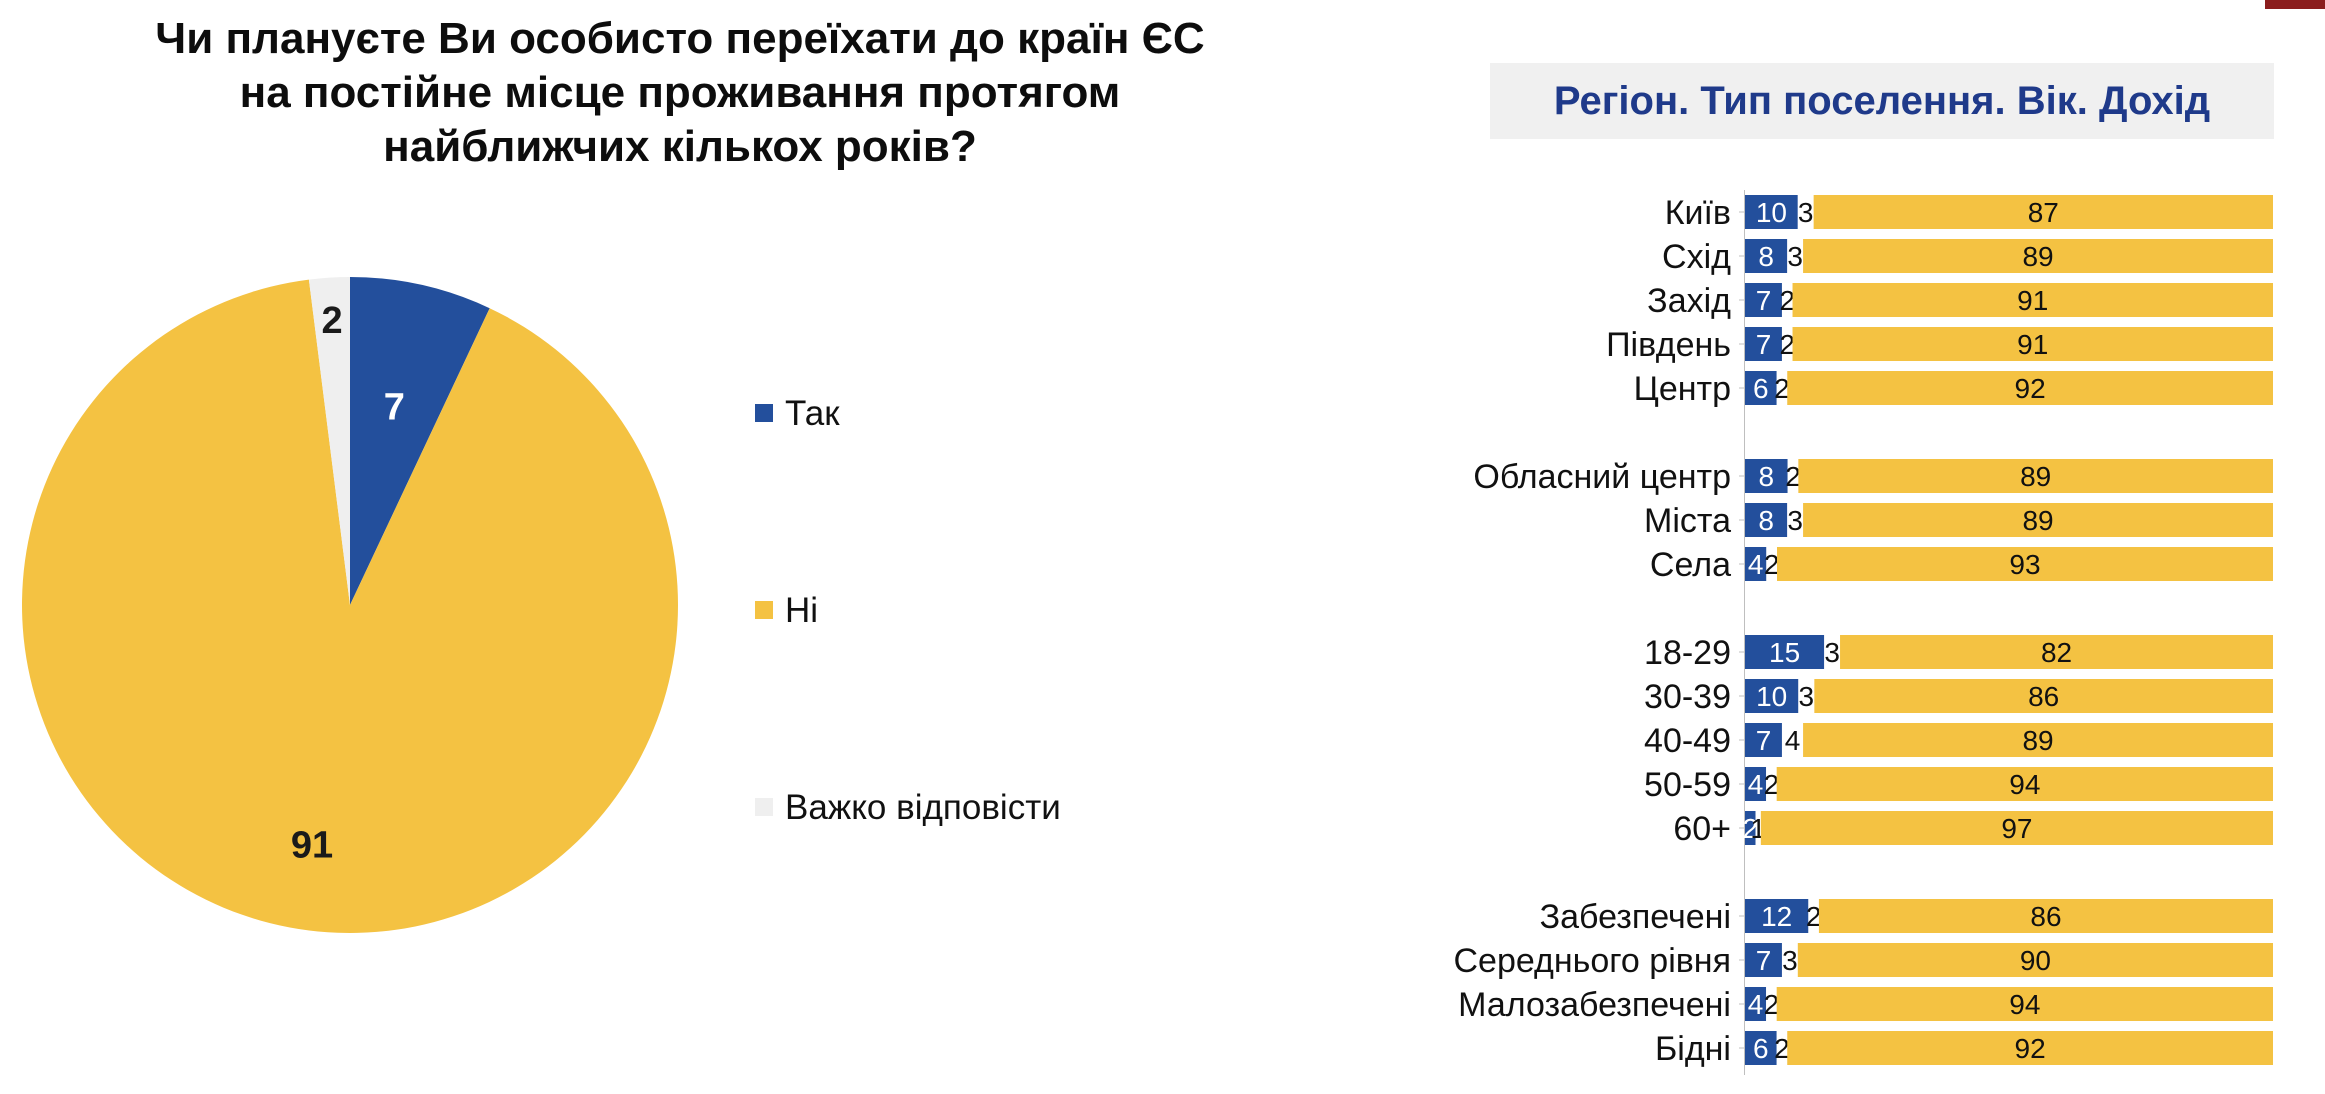 The height and width of the screenshot is (1094, 2325). Describe the element at coordinates (329, 441) in the screenshot. I see `pie-slice-hard` at that location.